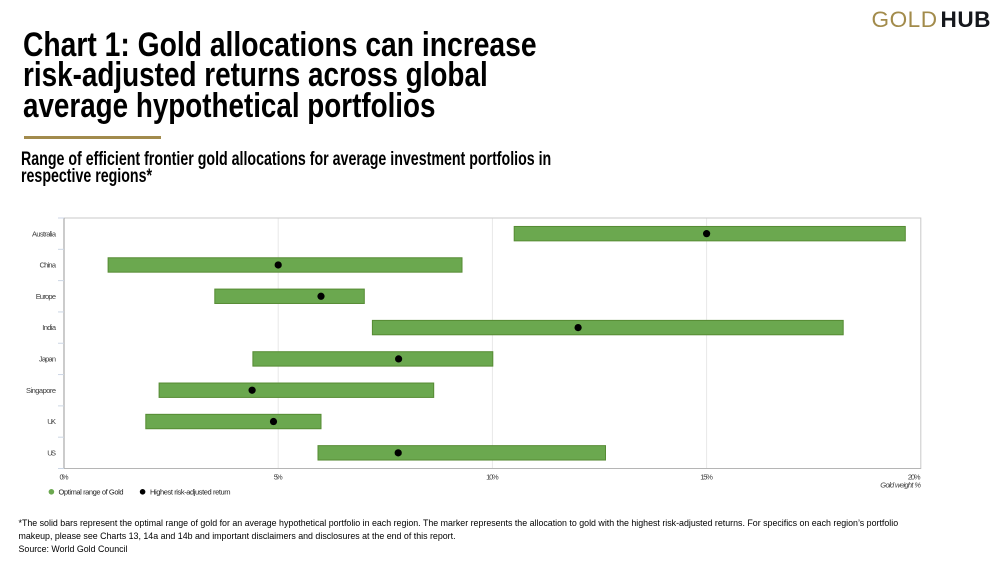  I want to click on svg-text: Singapore, so click(41, 390).